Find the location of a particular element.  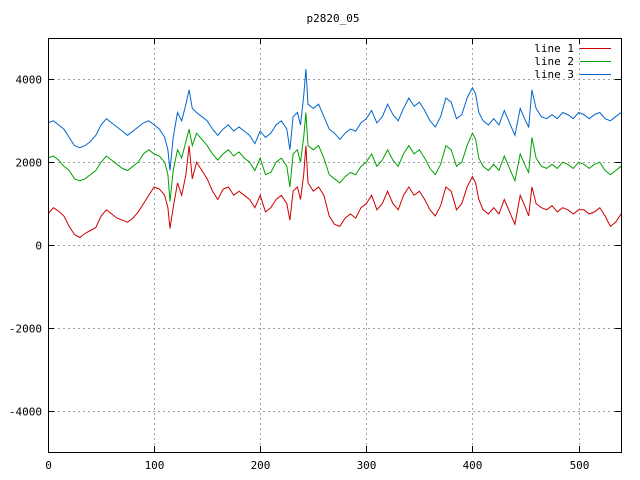

legend-label: line 1 is located at coordinates (554, 48).